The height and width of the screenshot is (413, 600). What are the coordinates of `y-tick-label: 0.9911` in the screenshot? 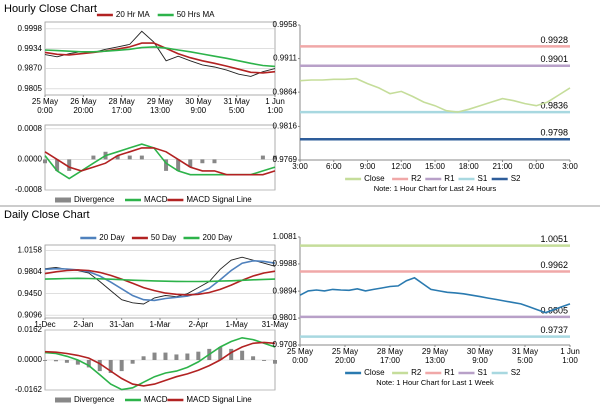 It's located at (285, 58).